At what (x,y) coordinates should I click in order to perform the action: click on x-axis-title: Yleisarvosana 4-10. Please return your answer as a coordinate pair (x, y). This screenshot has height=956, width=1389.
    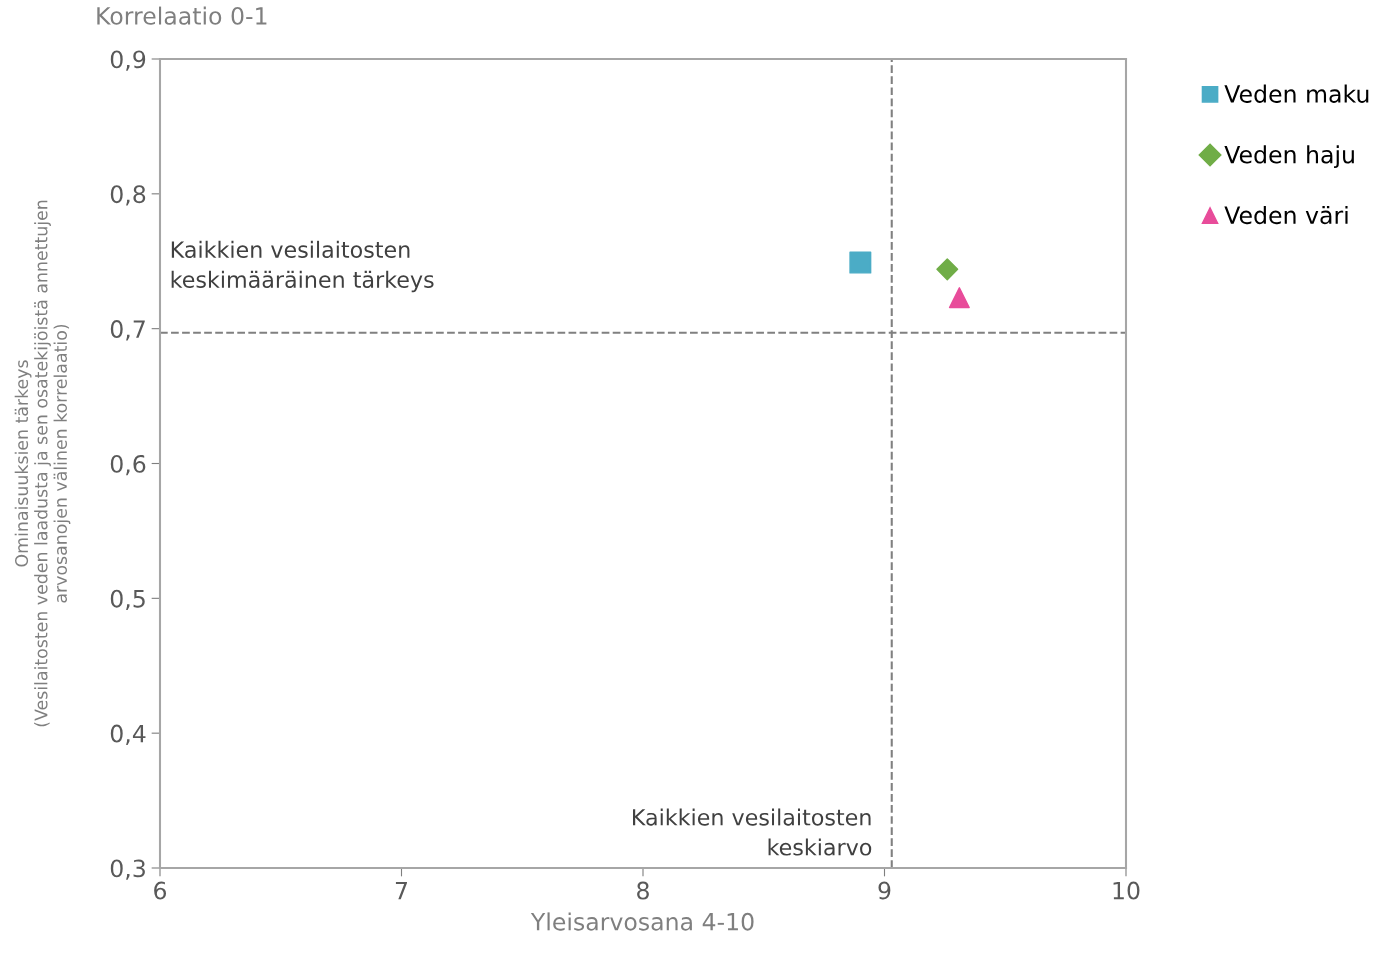
    Looking at the image, I should click on (642, 921).